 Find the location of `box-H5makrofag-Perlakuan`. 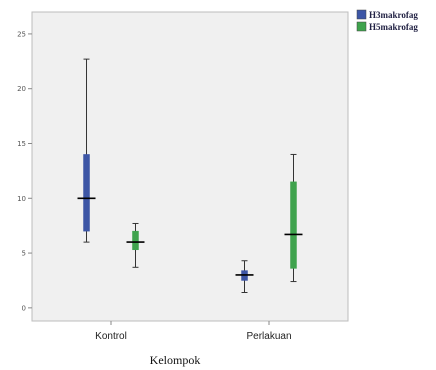

box-H5makrofag-Perlakuan is located at coordinates (293, 218).